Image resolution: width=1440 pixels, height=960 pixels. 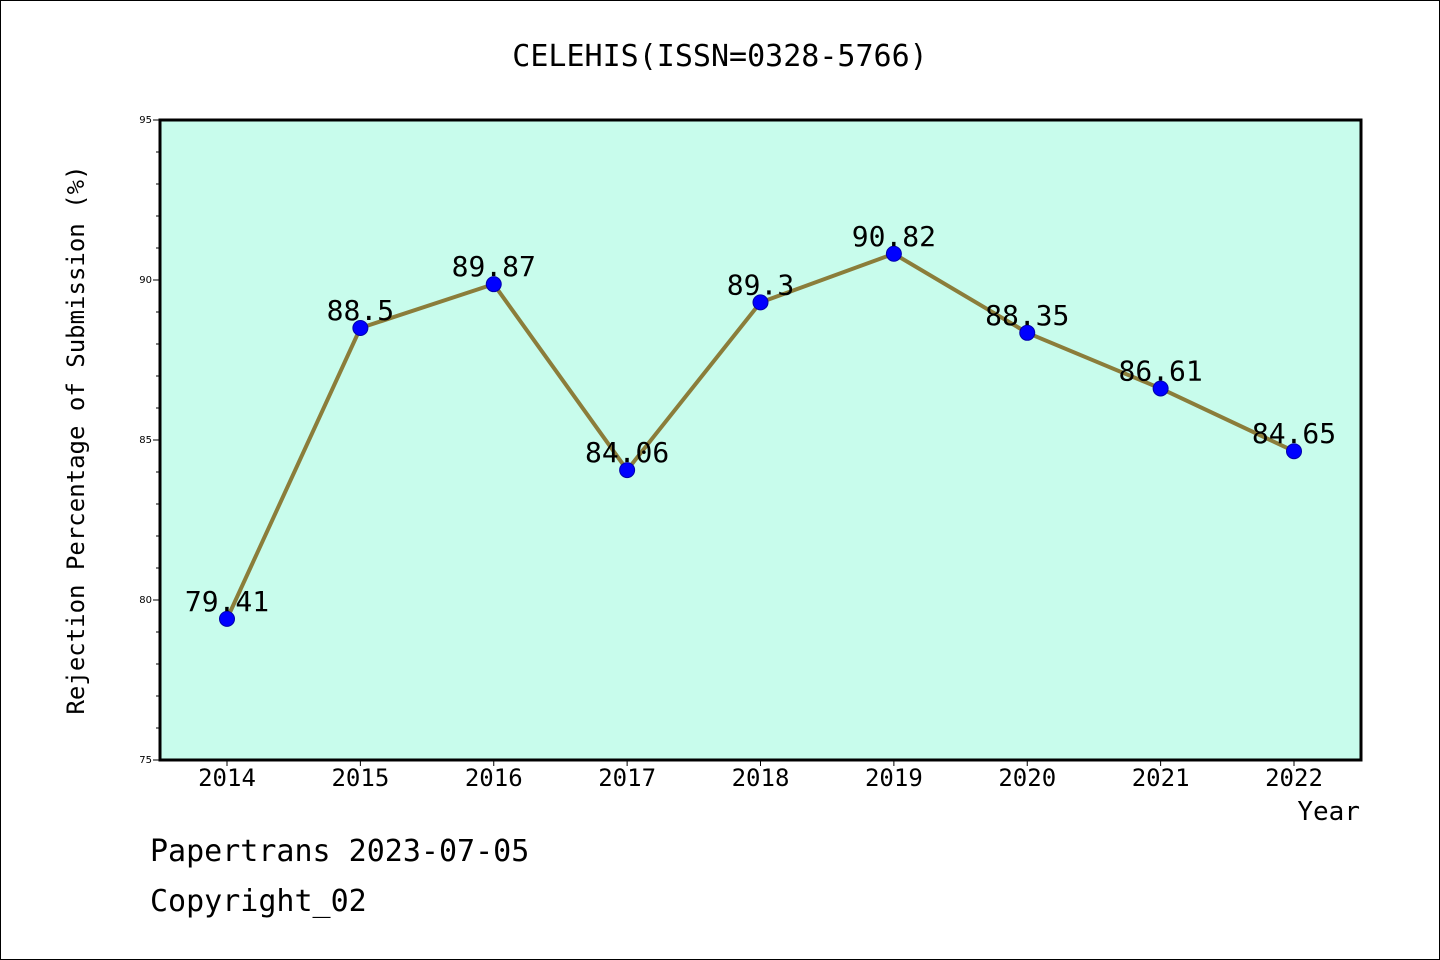 I want to click on x-tick-label: 2018, so click(x=761, y=778).